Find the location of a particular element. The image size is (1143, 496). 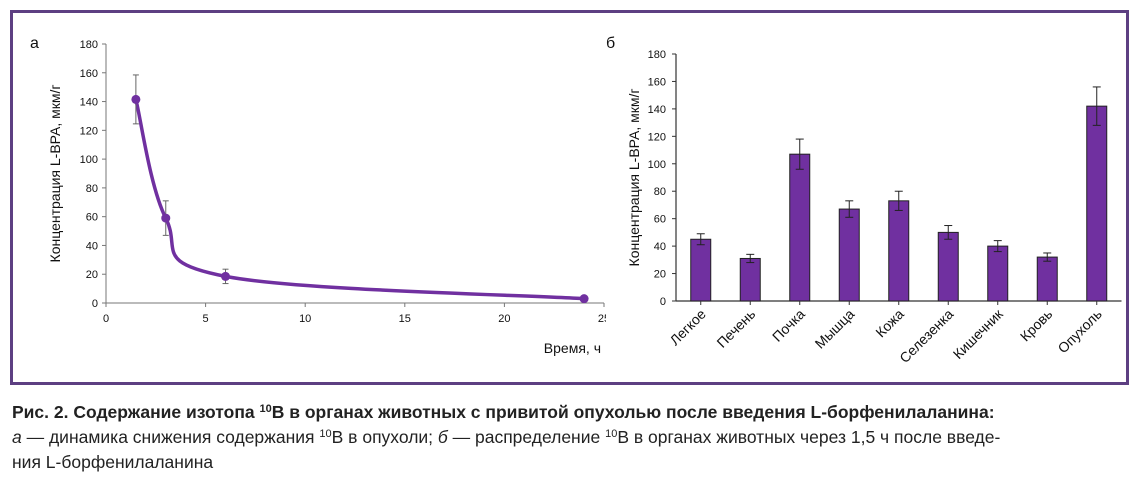

x-tick-label: 0 is located at coordinates (106, 319).